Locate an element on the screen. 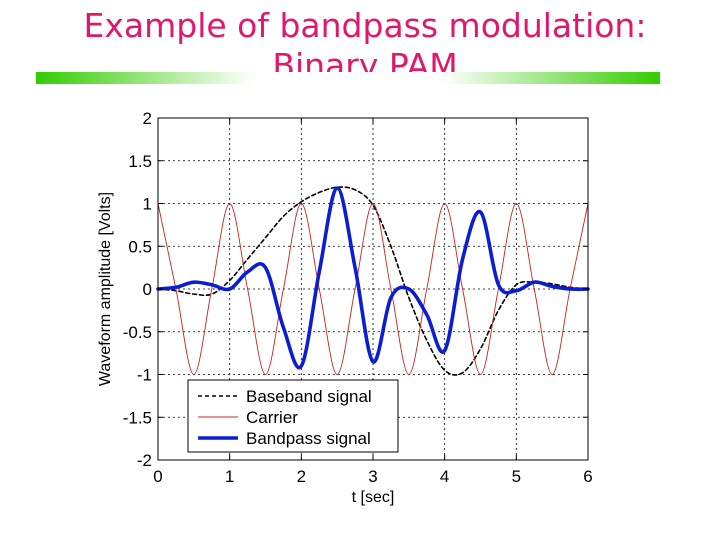 This screenshot has height=540, width=720. y-tick-label: -0.5 is located at coordinates (137, 332).